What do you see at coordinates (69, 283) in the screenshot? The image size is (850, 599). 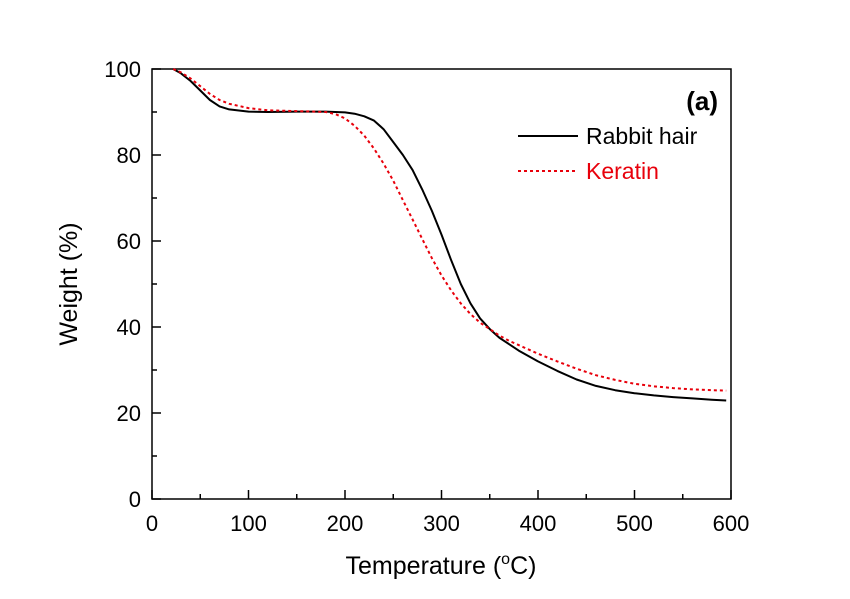 I see `y-axis-title: Weight (%)` at bounding box center [69, 283].